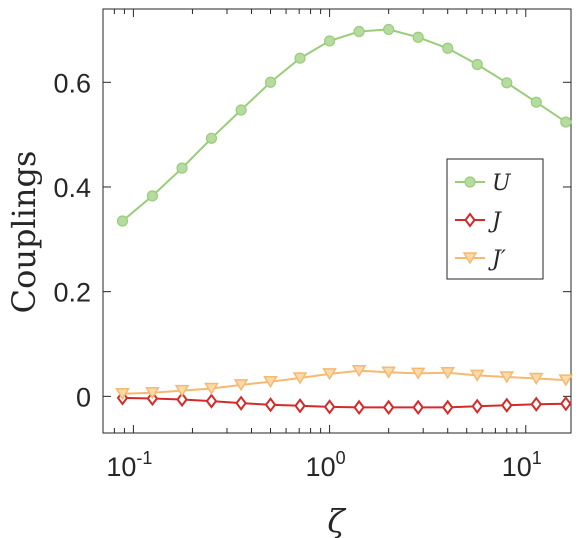 This screenshot has height=538, width=581. I want to click on legend-label: U, so click(502, 183).